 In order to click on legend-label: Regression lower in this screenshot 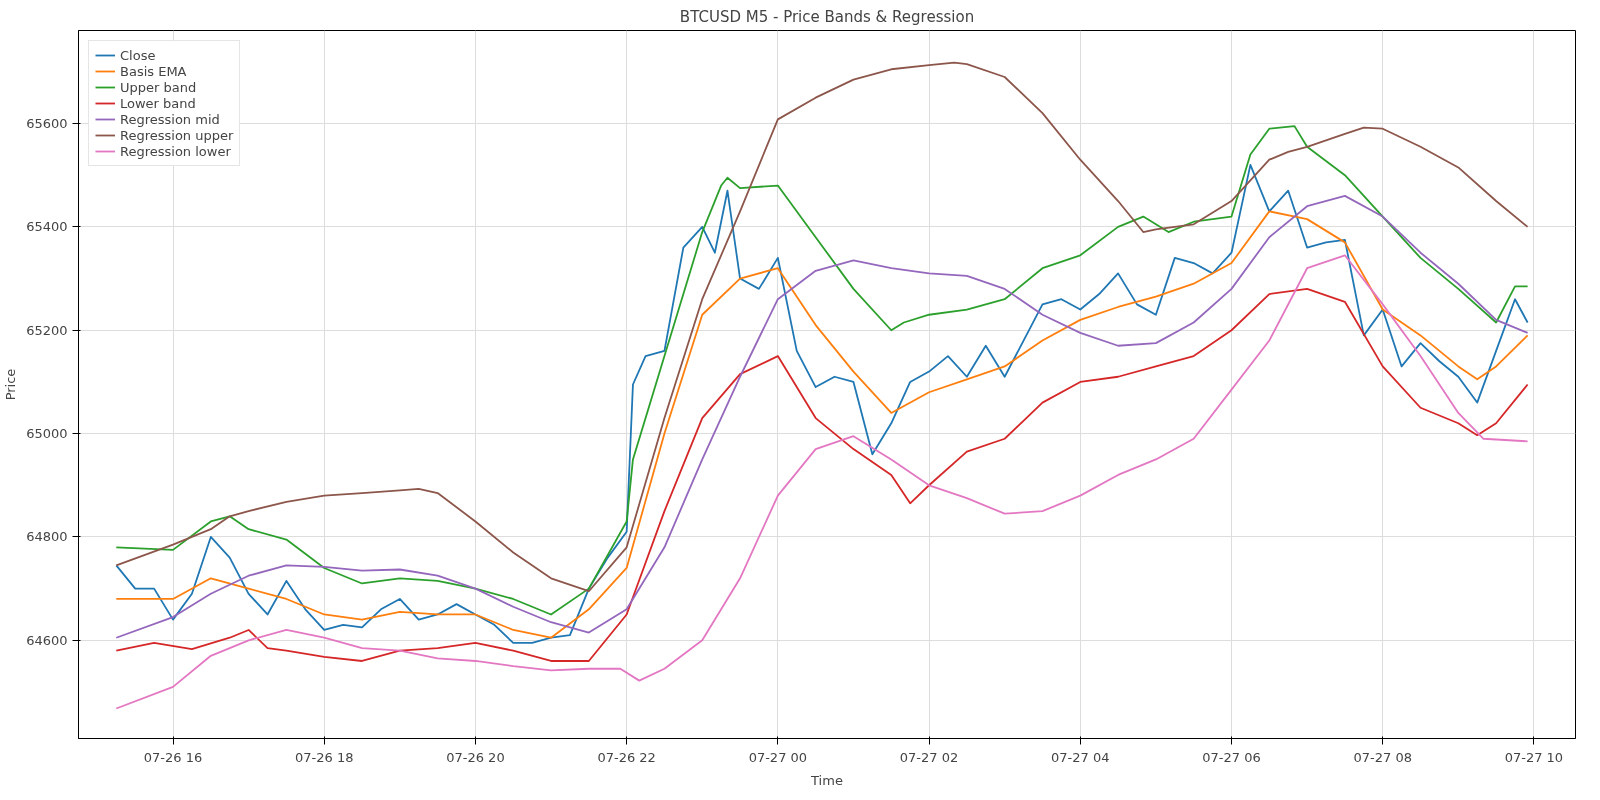, I will do `click(175, 151)`.